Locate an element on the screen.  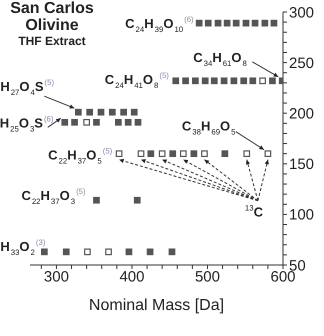
y-tick-label: 250 is located at coordinates (301, 63).